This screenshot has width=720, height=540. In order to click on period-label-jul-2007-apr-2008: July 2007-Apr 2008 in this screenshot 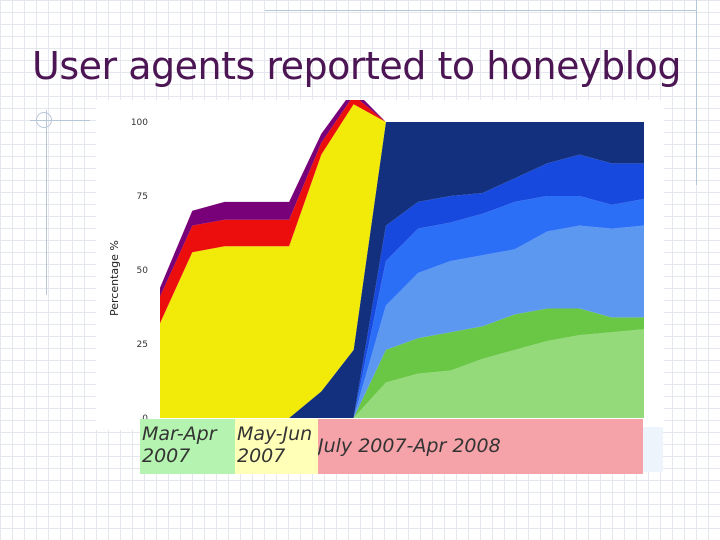, I will do `click(480, 446)`.